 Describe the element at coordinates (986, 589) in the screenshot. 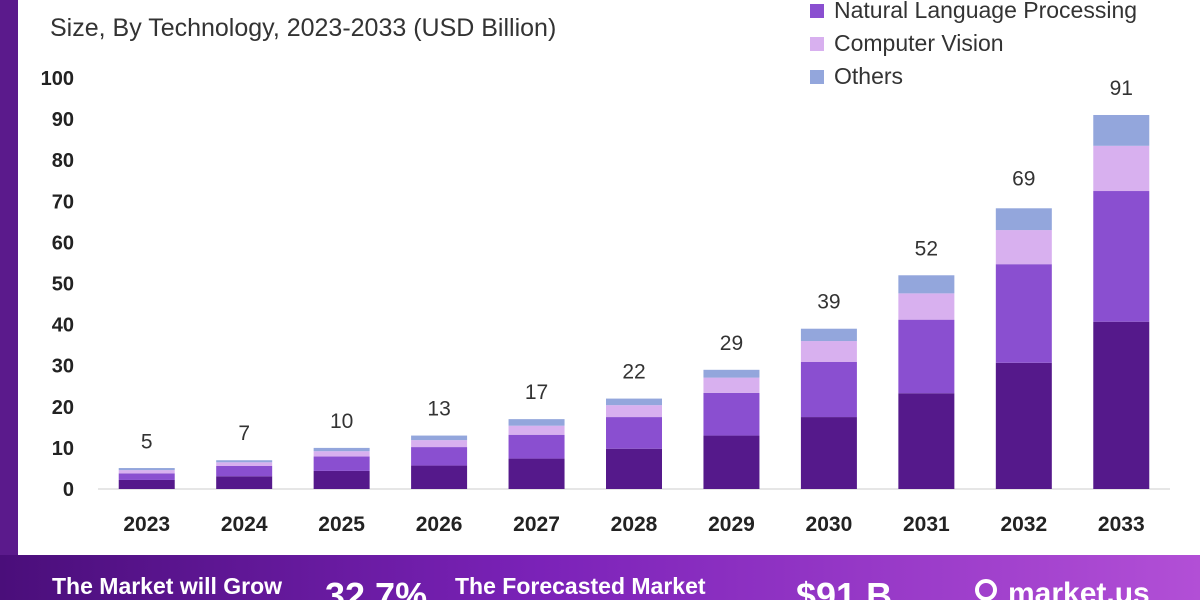

I see `brand-logo-icon` at that location.